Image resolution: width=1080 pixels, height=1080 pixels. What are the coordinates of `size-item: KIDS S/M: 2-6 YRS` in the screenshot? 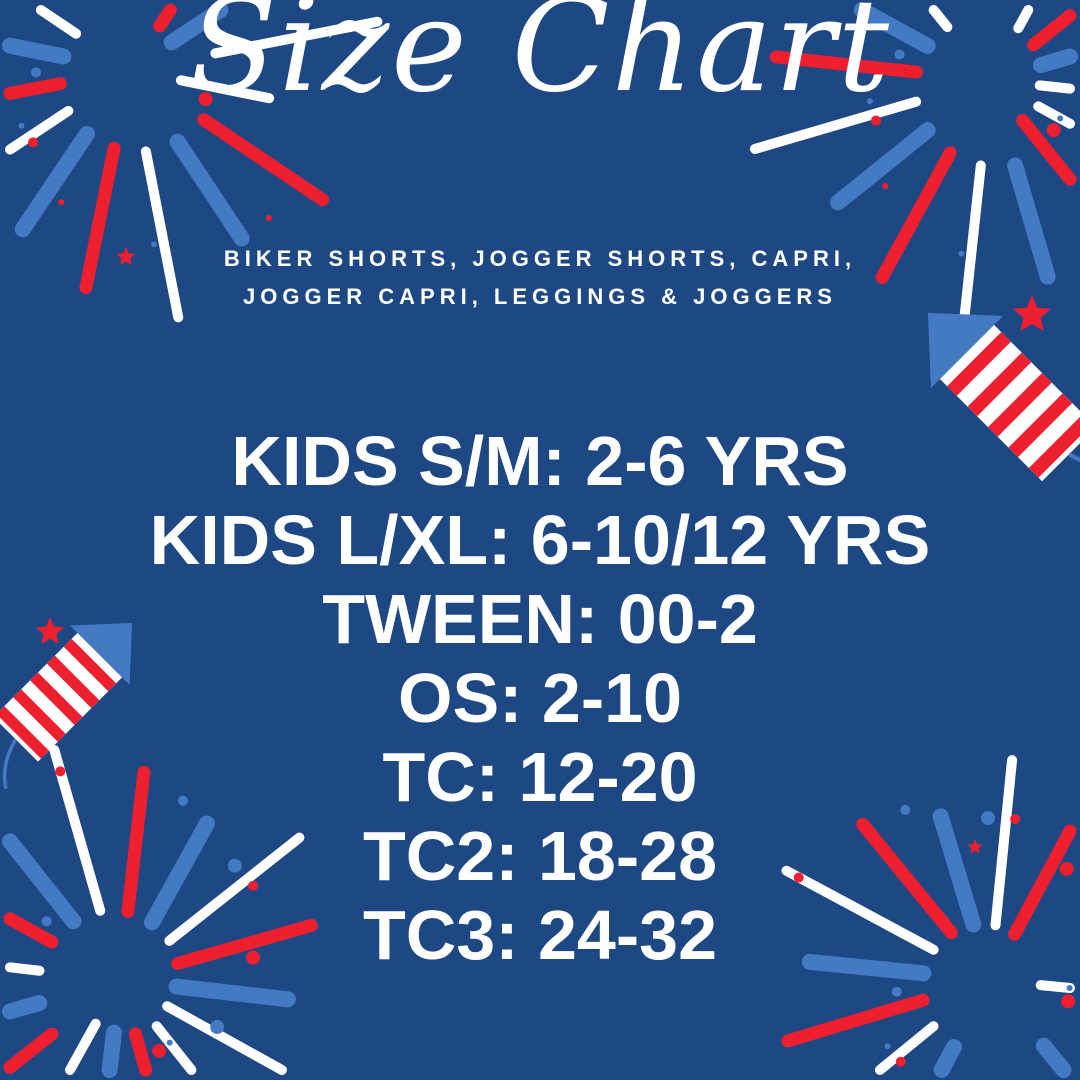 It's located at (540, 461).